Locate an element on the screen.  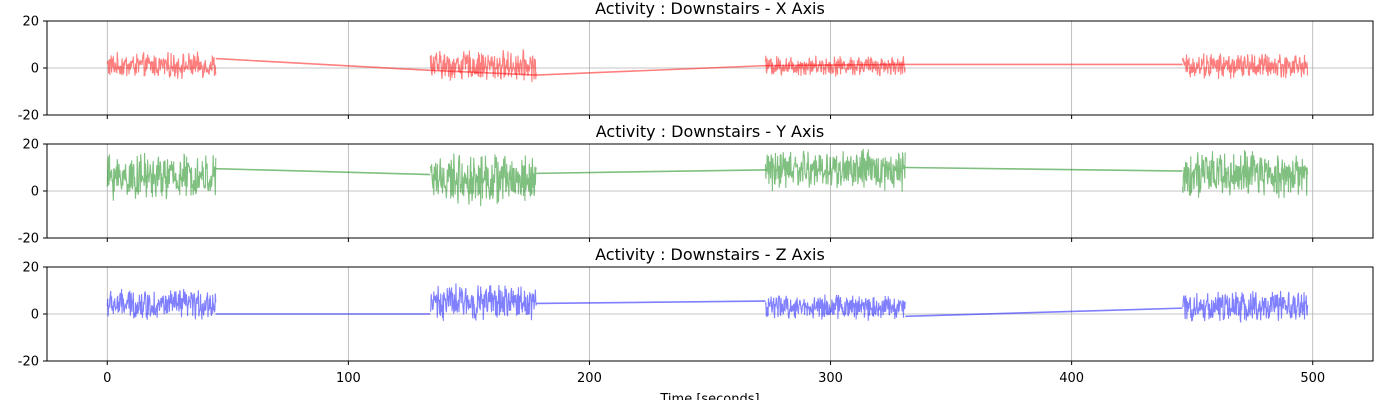
x-tick-label: 500 is located at coordinates (1312, 378).